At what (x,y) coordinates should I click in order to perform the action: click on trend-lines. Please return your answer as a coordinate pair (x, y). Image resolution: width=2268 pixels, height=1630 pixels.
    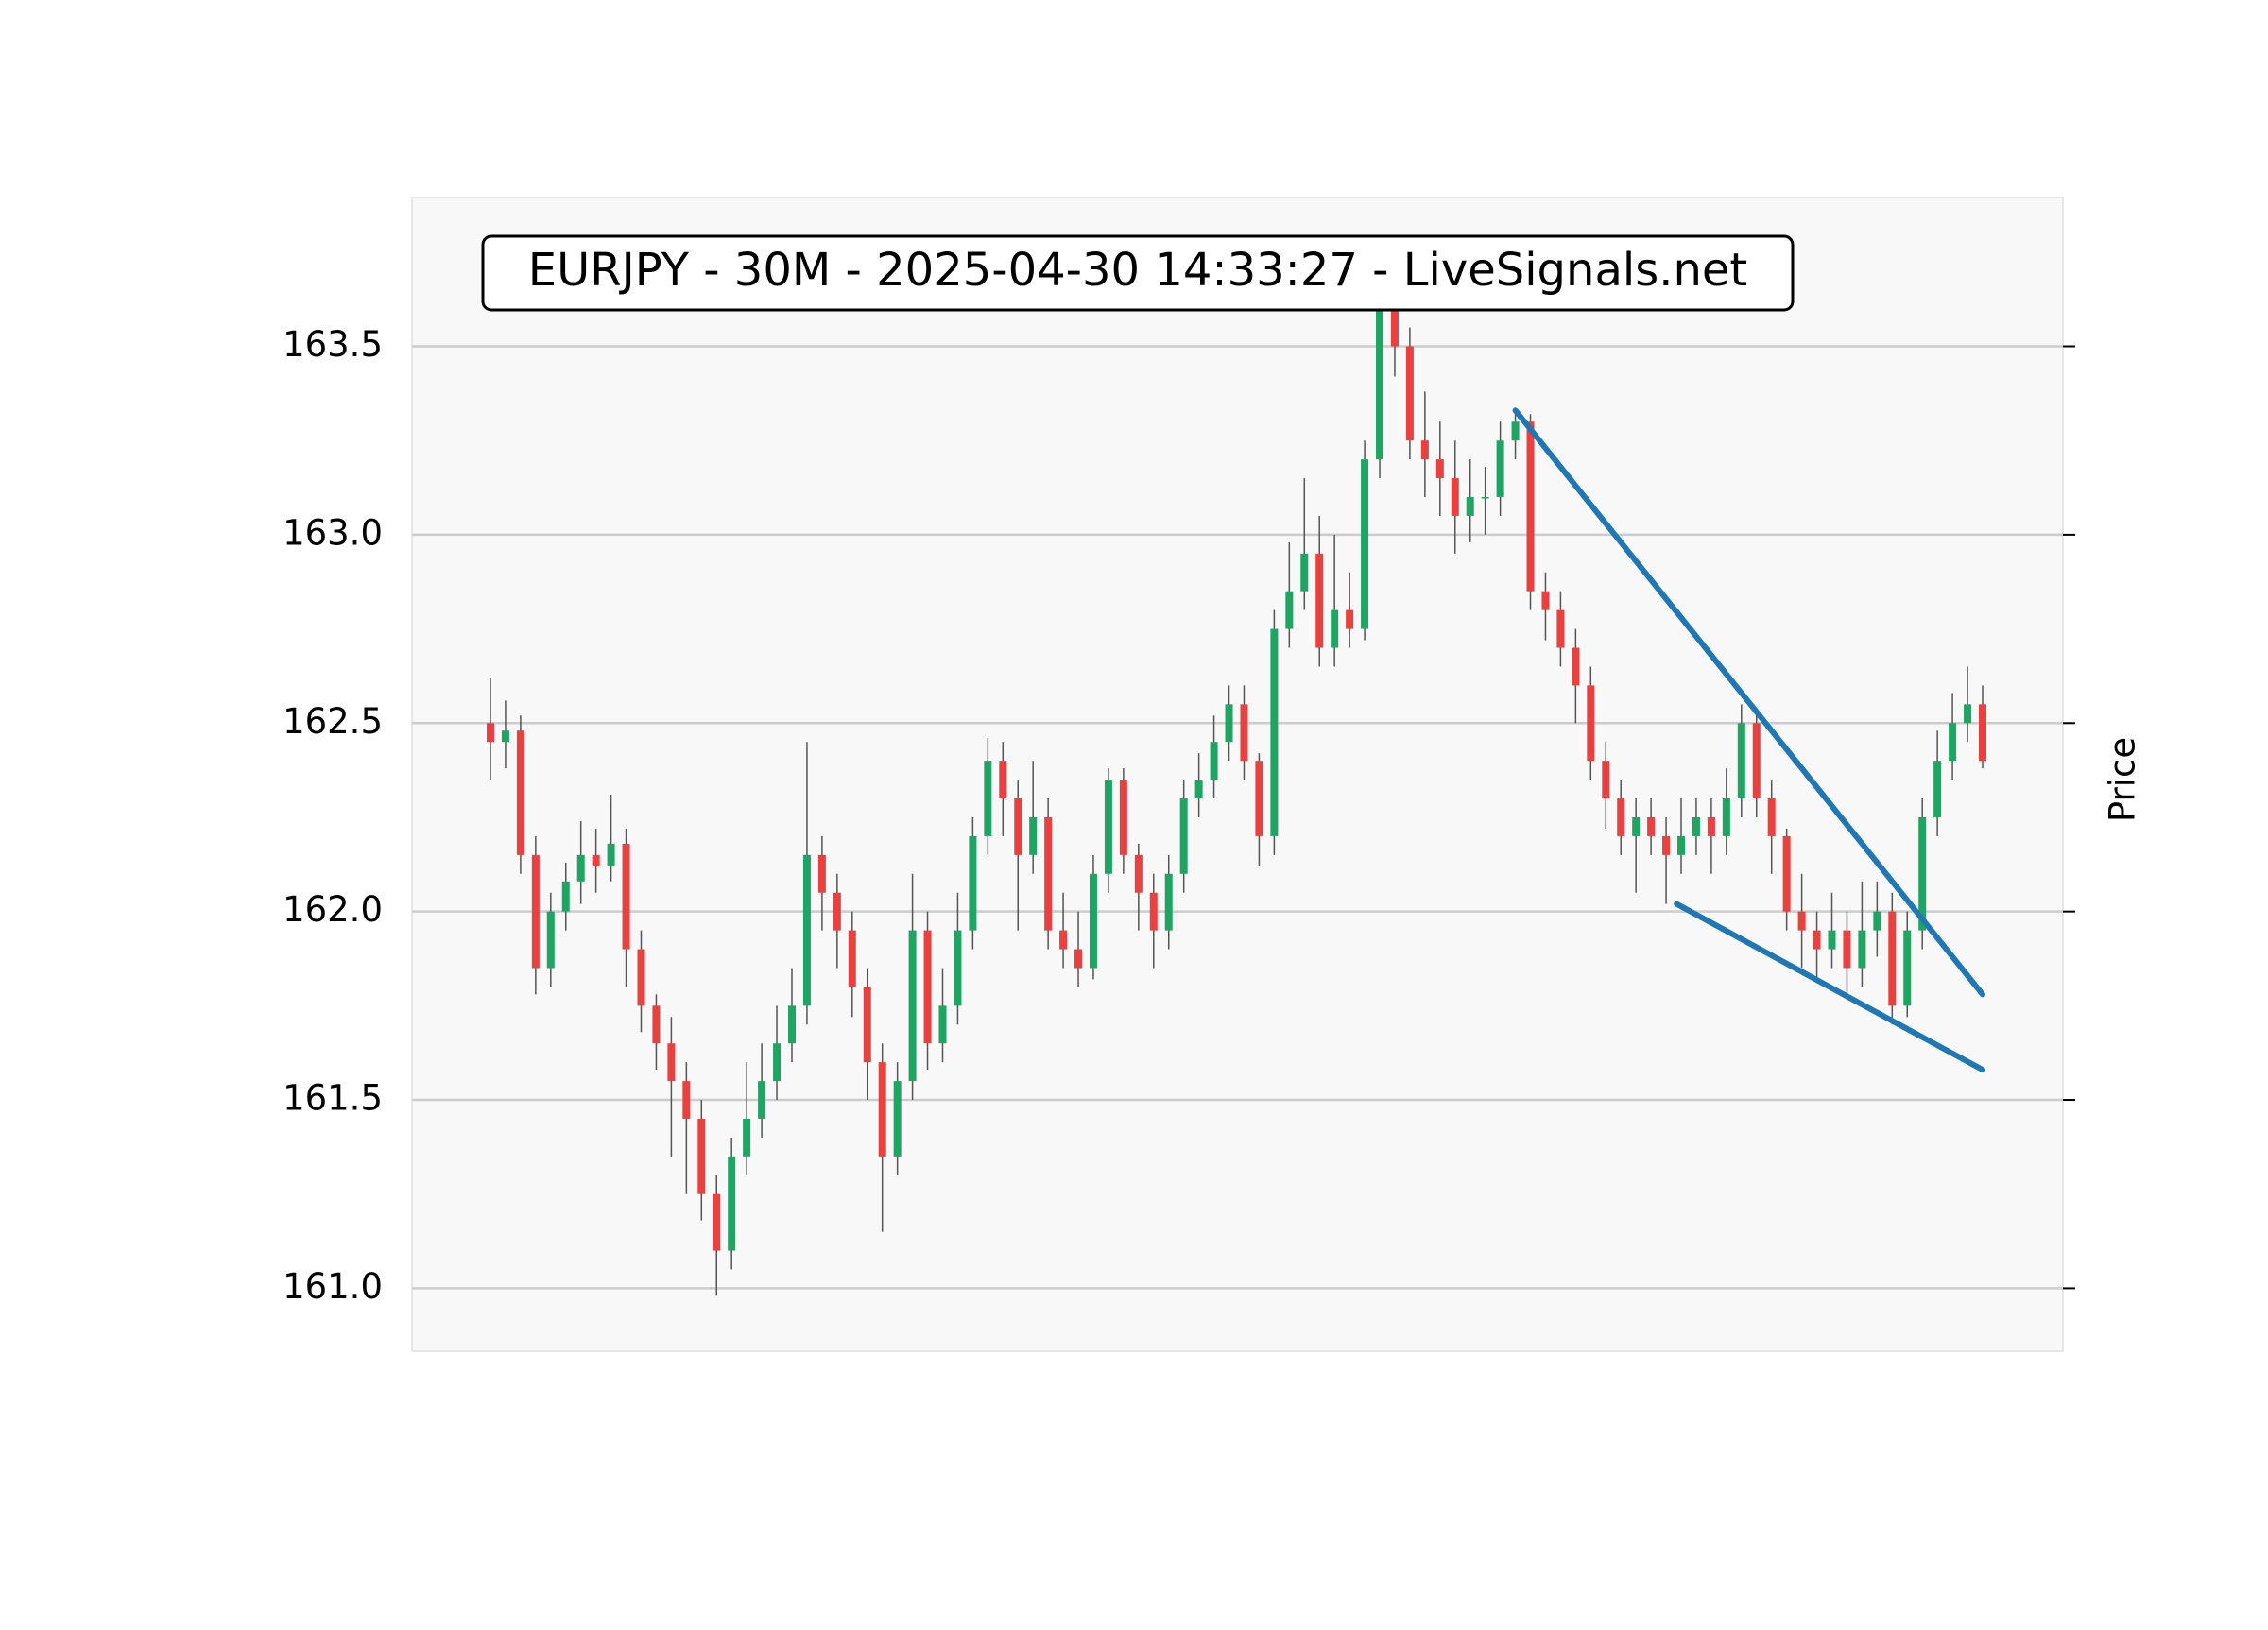
    Looking at the image, I should click on (1748, 740).